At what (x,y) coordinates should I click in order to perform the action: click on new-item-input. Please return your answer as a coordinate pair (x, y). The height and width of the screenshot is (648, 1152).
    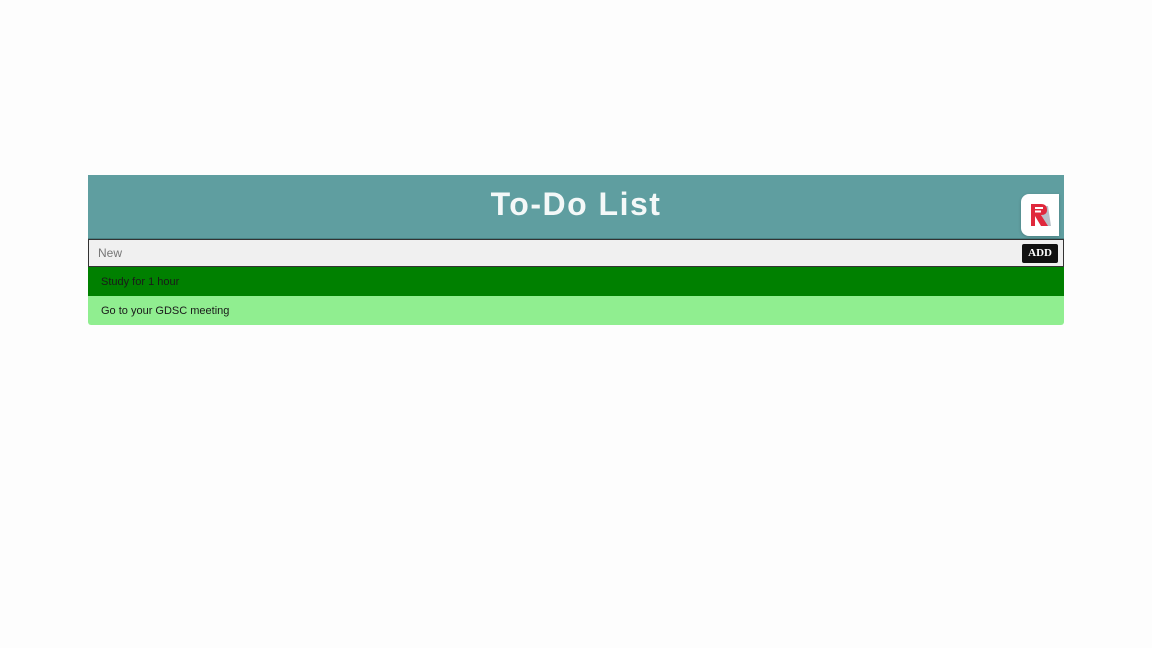
    Looking at the image, I should click on (556, 253).